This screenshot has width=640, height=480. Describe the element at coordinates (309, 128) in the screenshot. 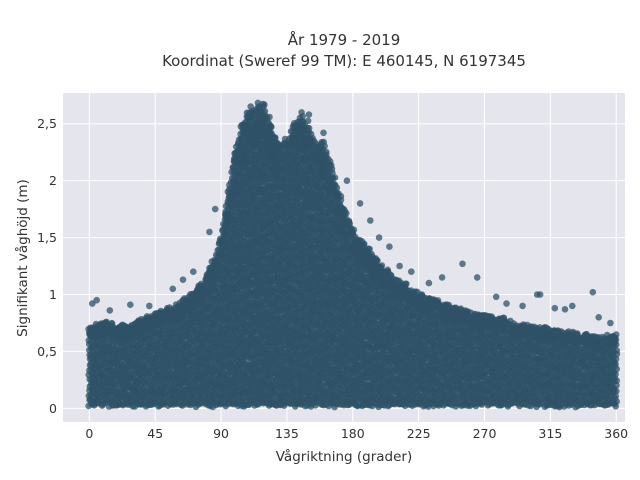

I see `data-point` at that location.